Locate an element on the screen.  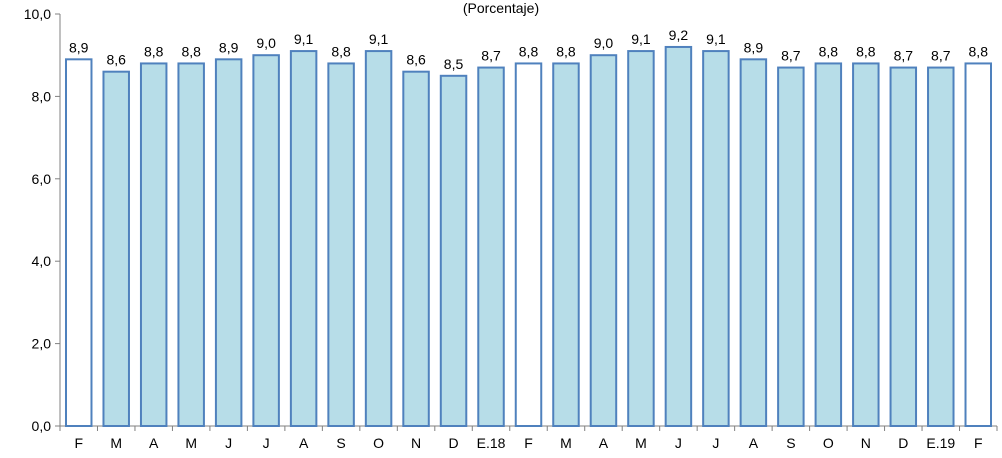
x-tick-label: E.19 is located at coordinates (940, 443).